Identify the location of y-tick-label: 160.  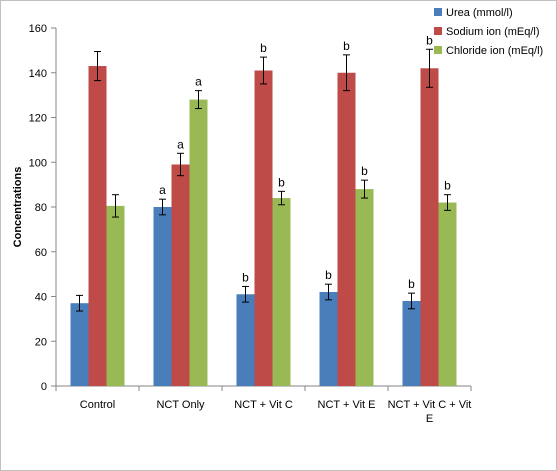
(38, 29).